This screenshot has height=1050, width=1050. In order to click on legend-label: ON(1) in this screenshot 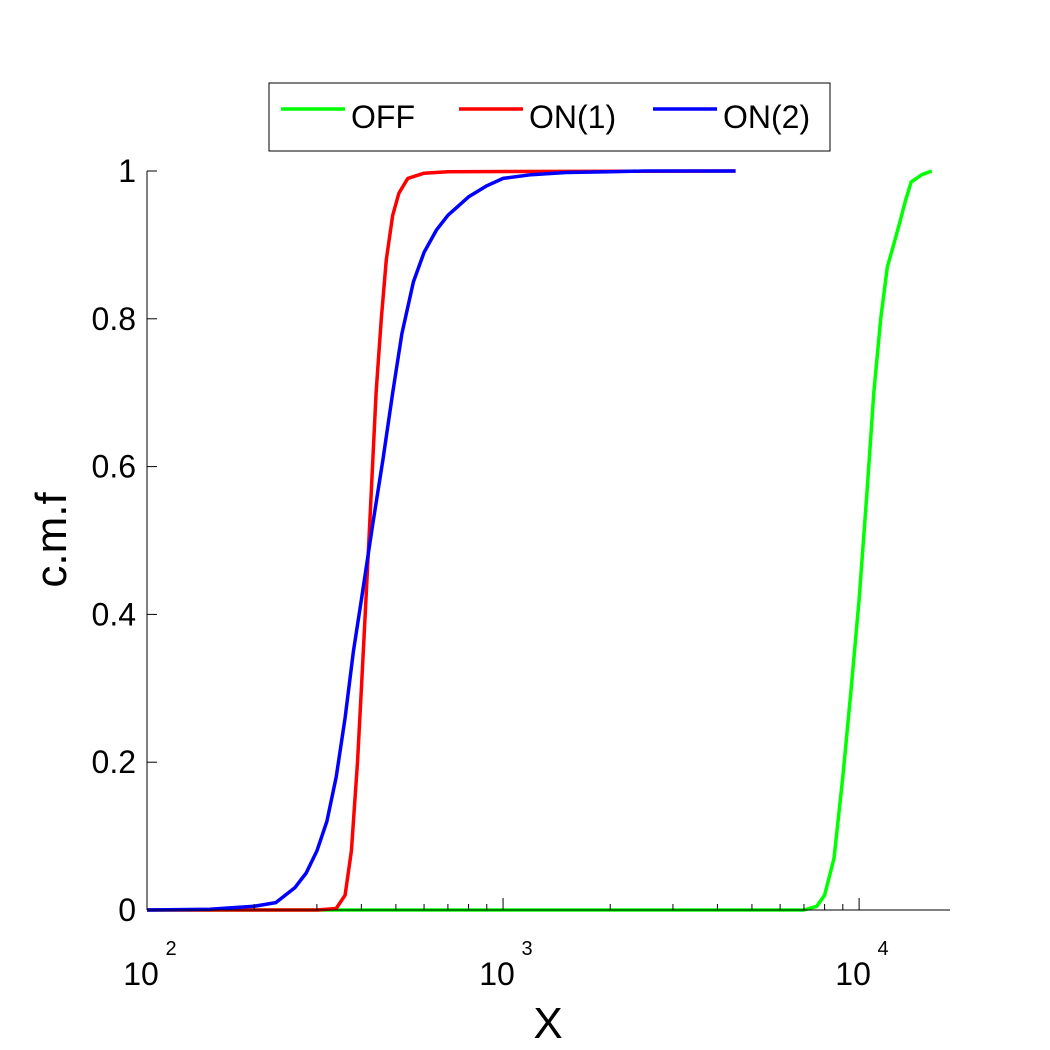, I will do `click(572, 117)`.